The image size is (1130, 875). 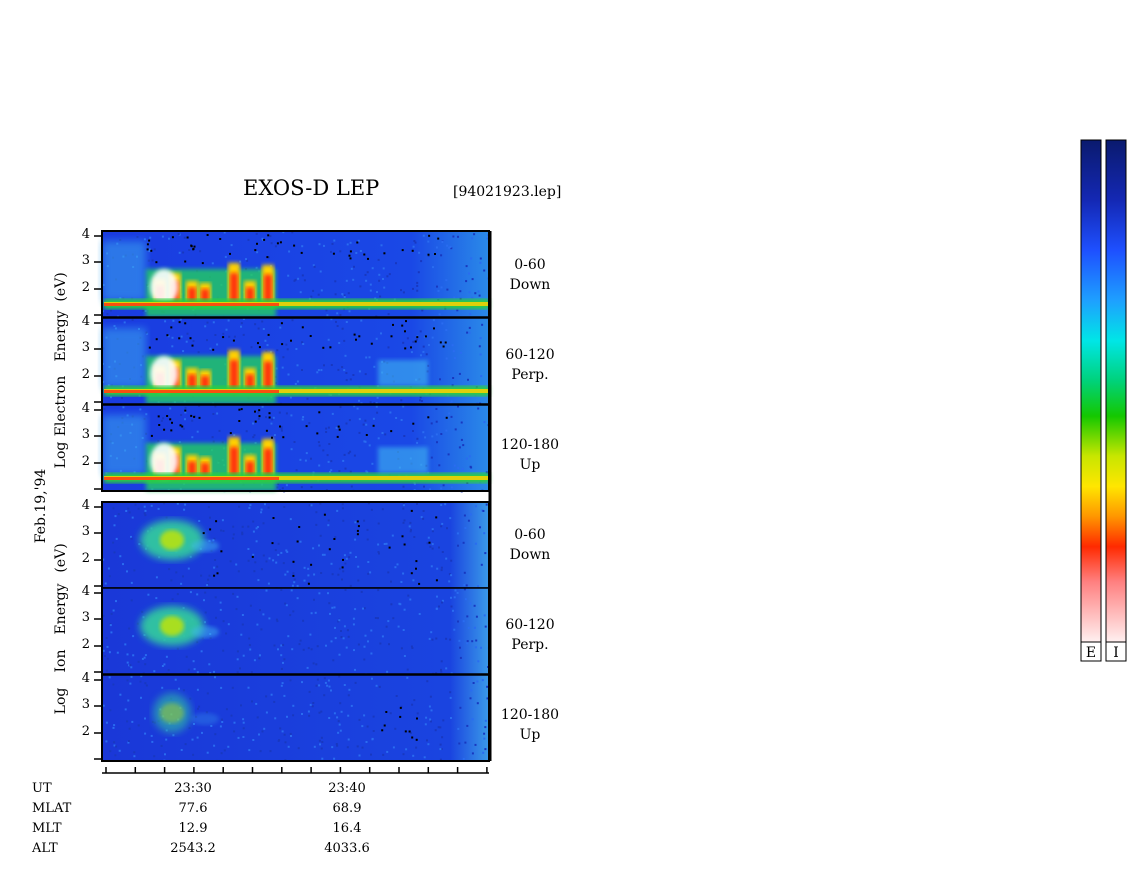 What do you see at coordinates (507, 192) in the screenshot?
I see `file-name-label: [94021923.lep]` at bounding box center [507, 192].